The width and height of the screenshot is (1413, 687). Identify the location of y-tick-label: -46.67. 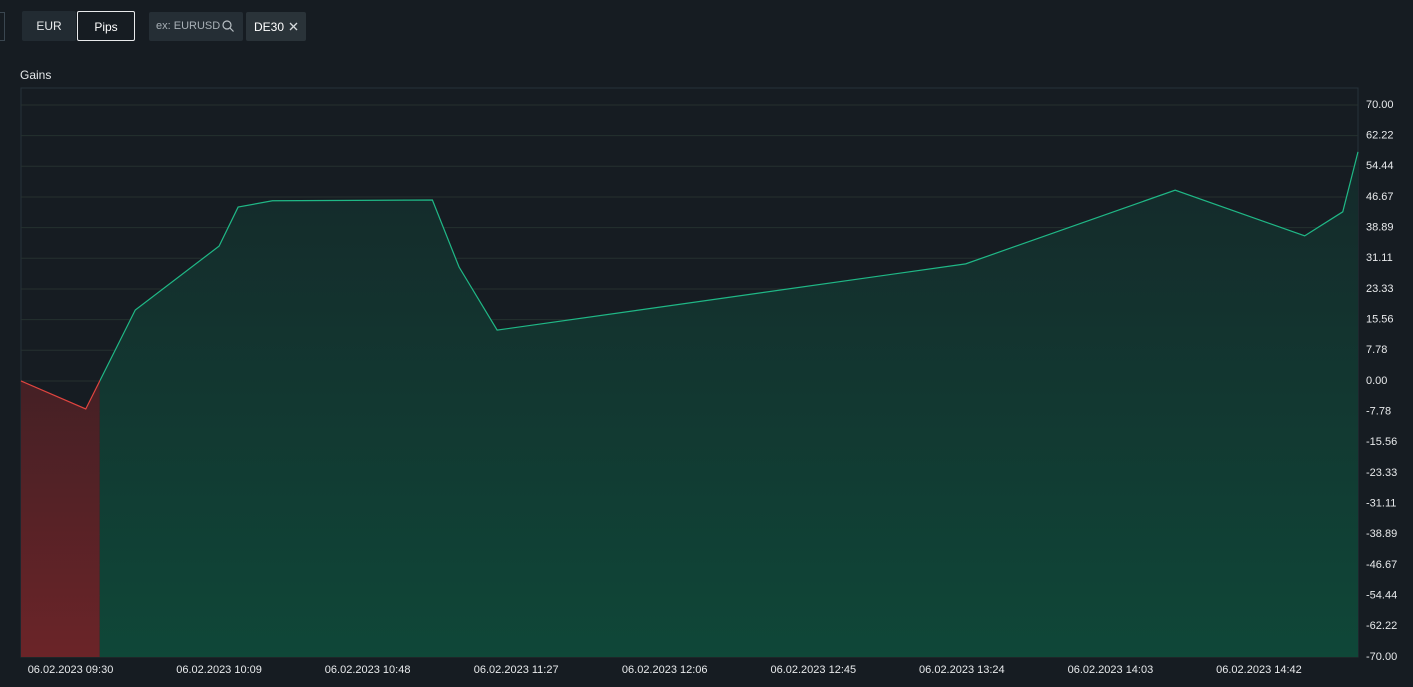
(1381, 565).